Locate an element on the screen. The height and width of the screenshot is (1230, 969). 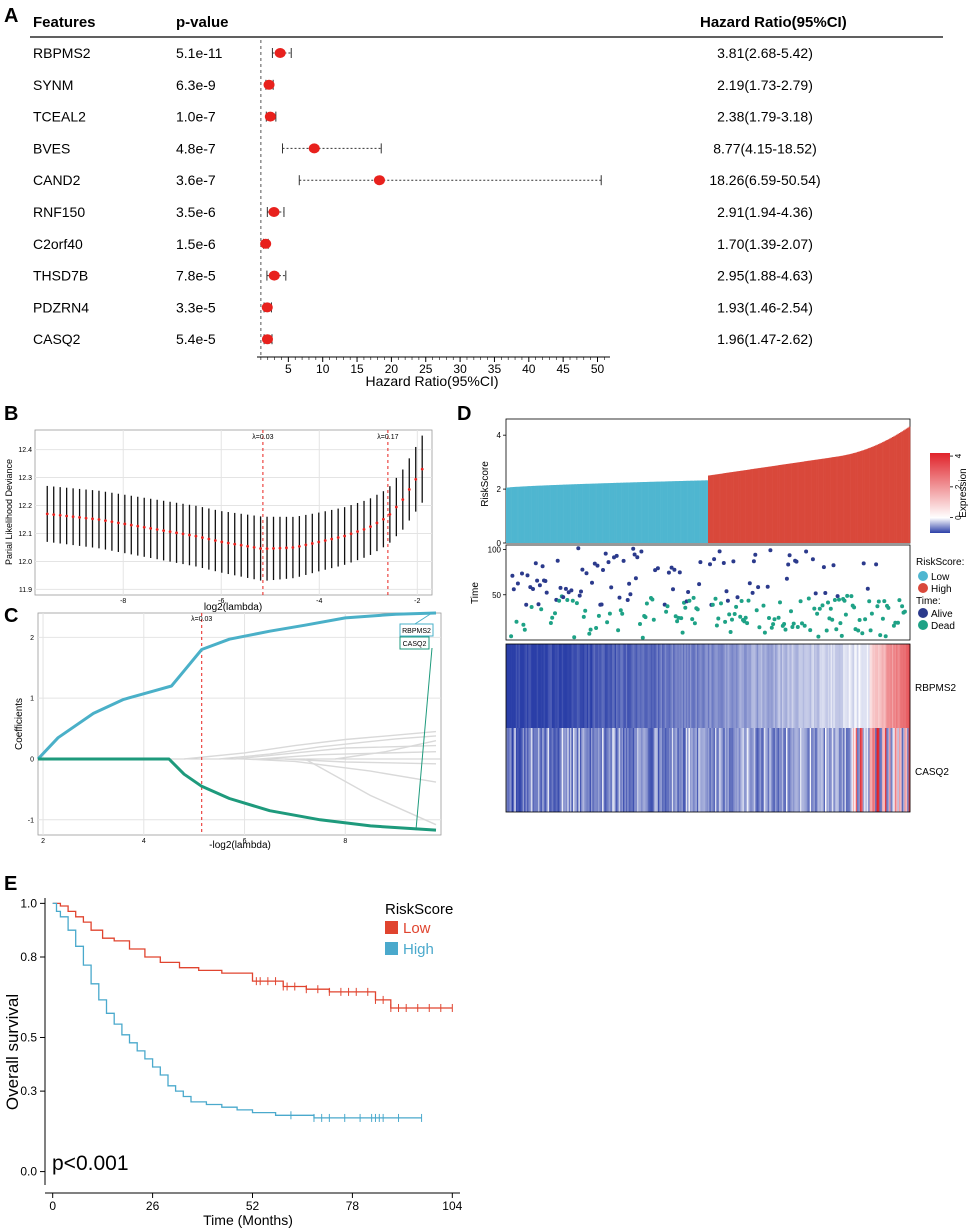
panel-label-b: B is located at coordinates (11, 414).